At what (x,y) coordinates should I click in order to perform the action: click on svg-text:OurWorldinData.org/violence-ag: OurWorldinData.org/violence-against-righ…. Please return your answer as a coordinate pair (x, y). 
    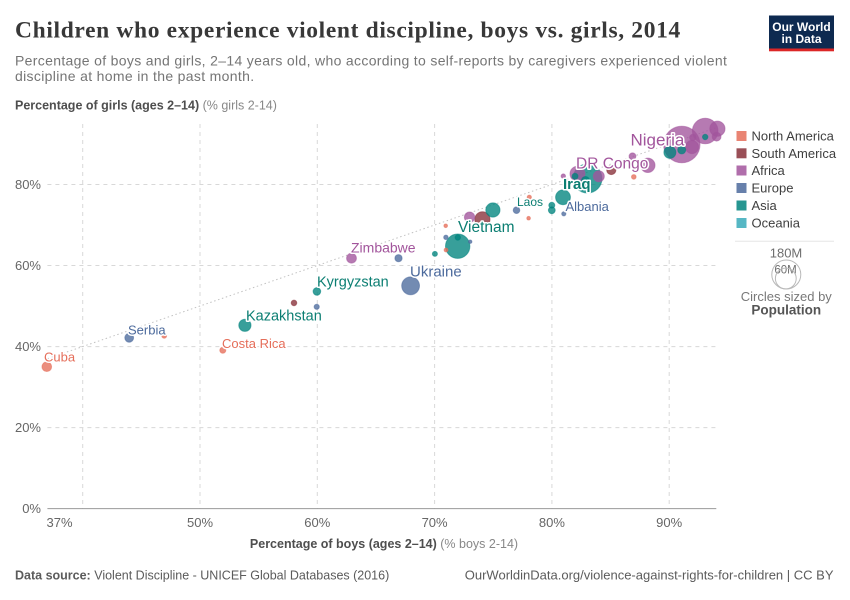
    Looking at the image, I should click on (649, 575).